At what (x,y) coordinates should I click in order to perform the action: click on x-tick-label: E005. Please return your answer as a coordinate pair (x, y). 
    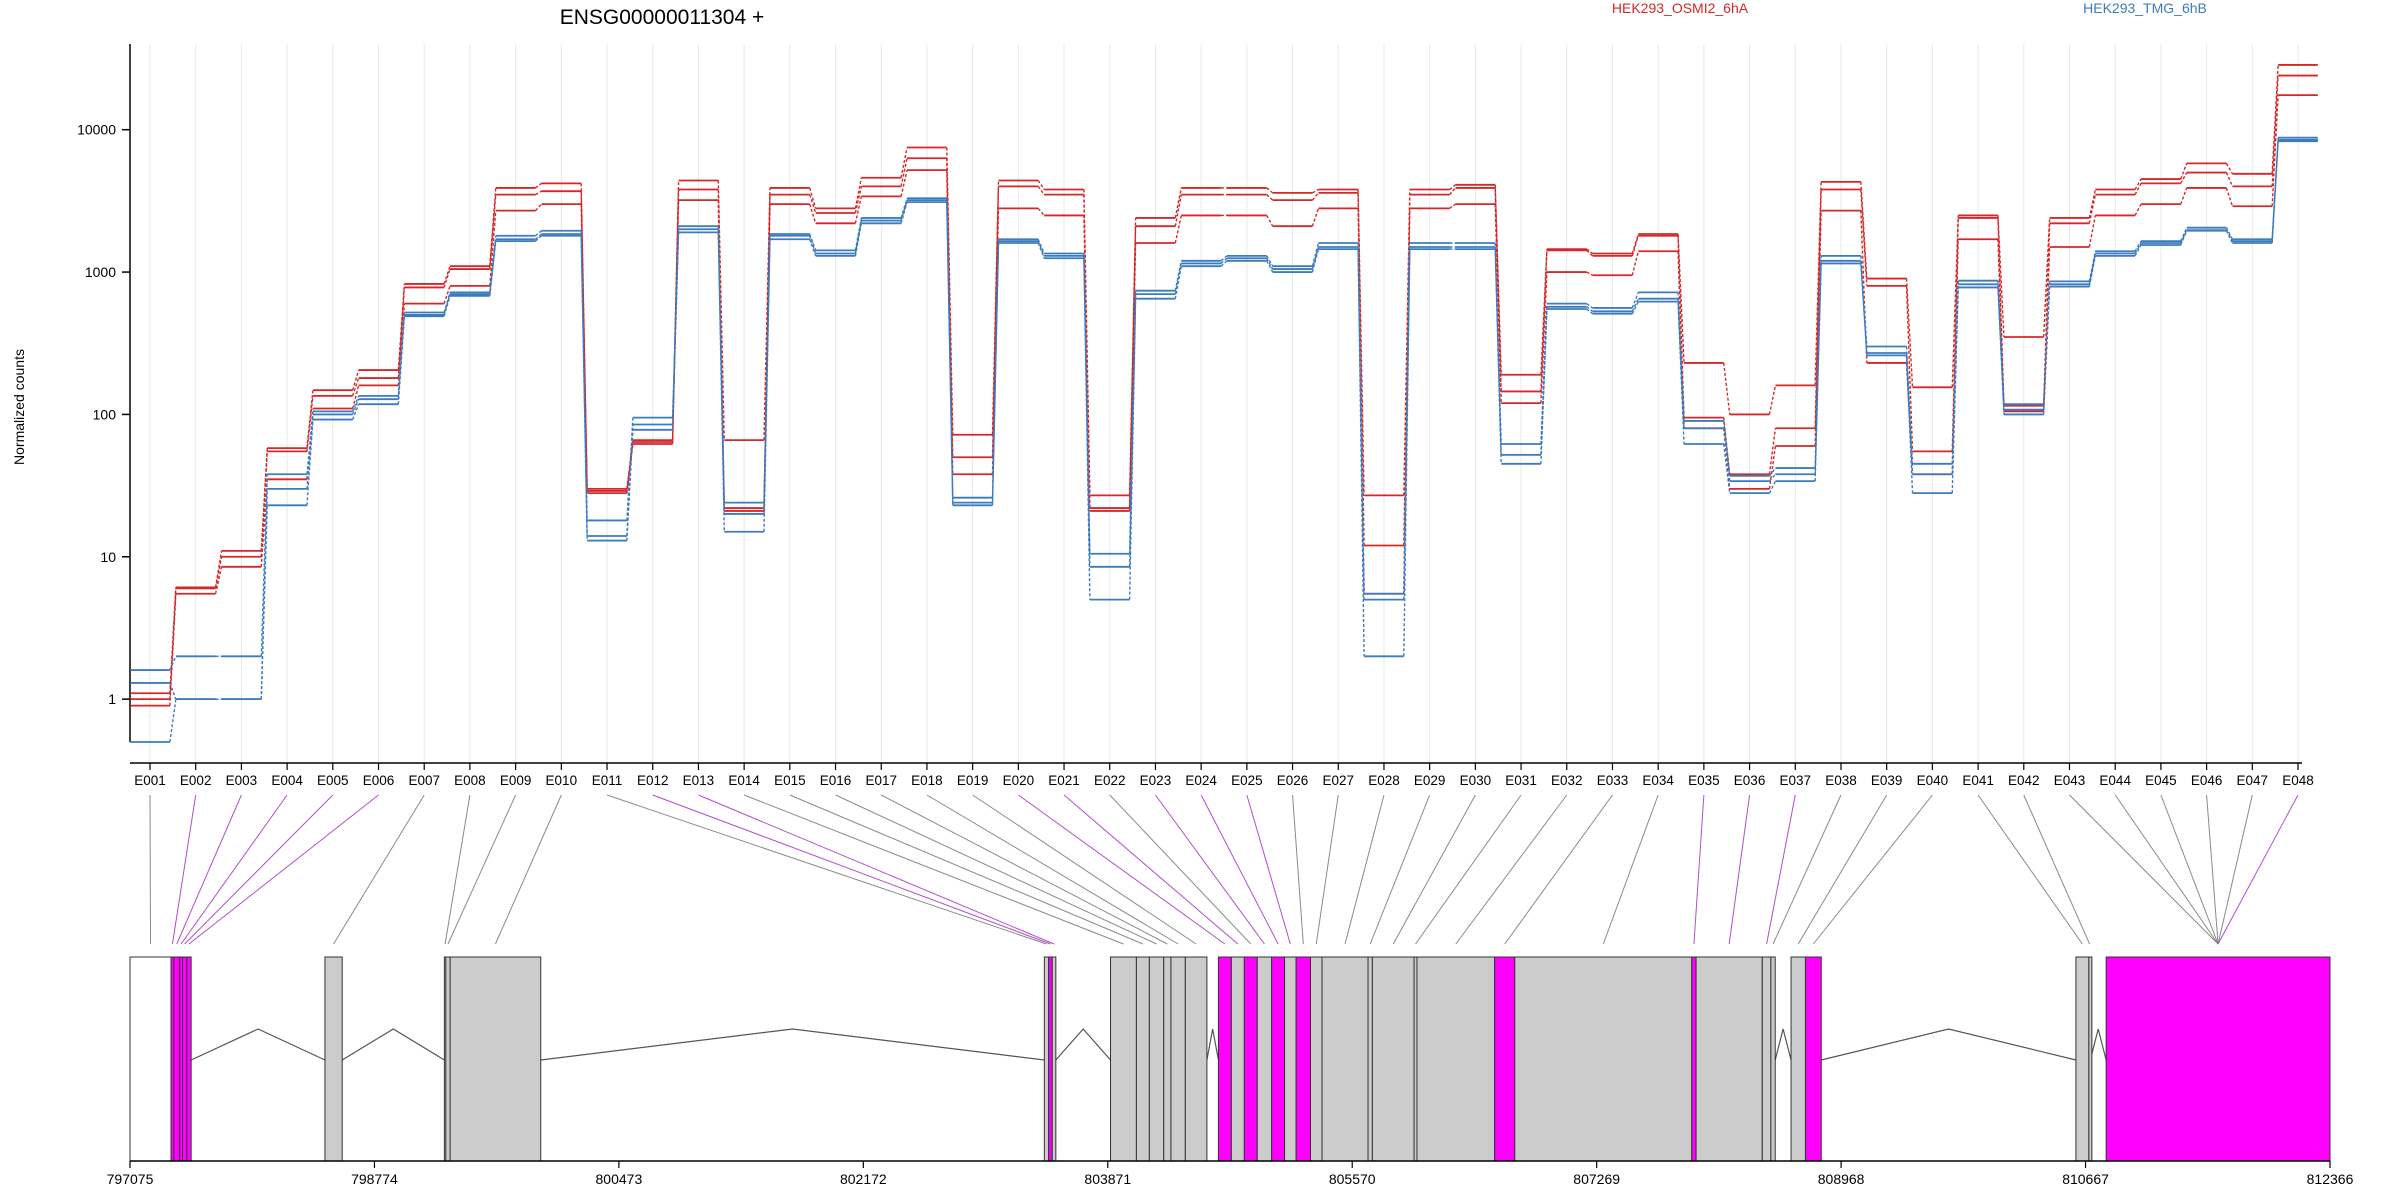
    Looking at the image, I should click on (333, 780).